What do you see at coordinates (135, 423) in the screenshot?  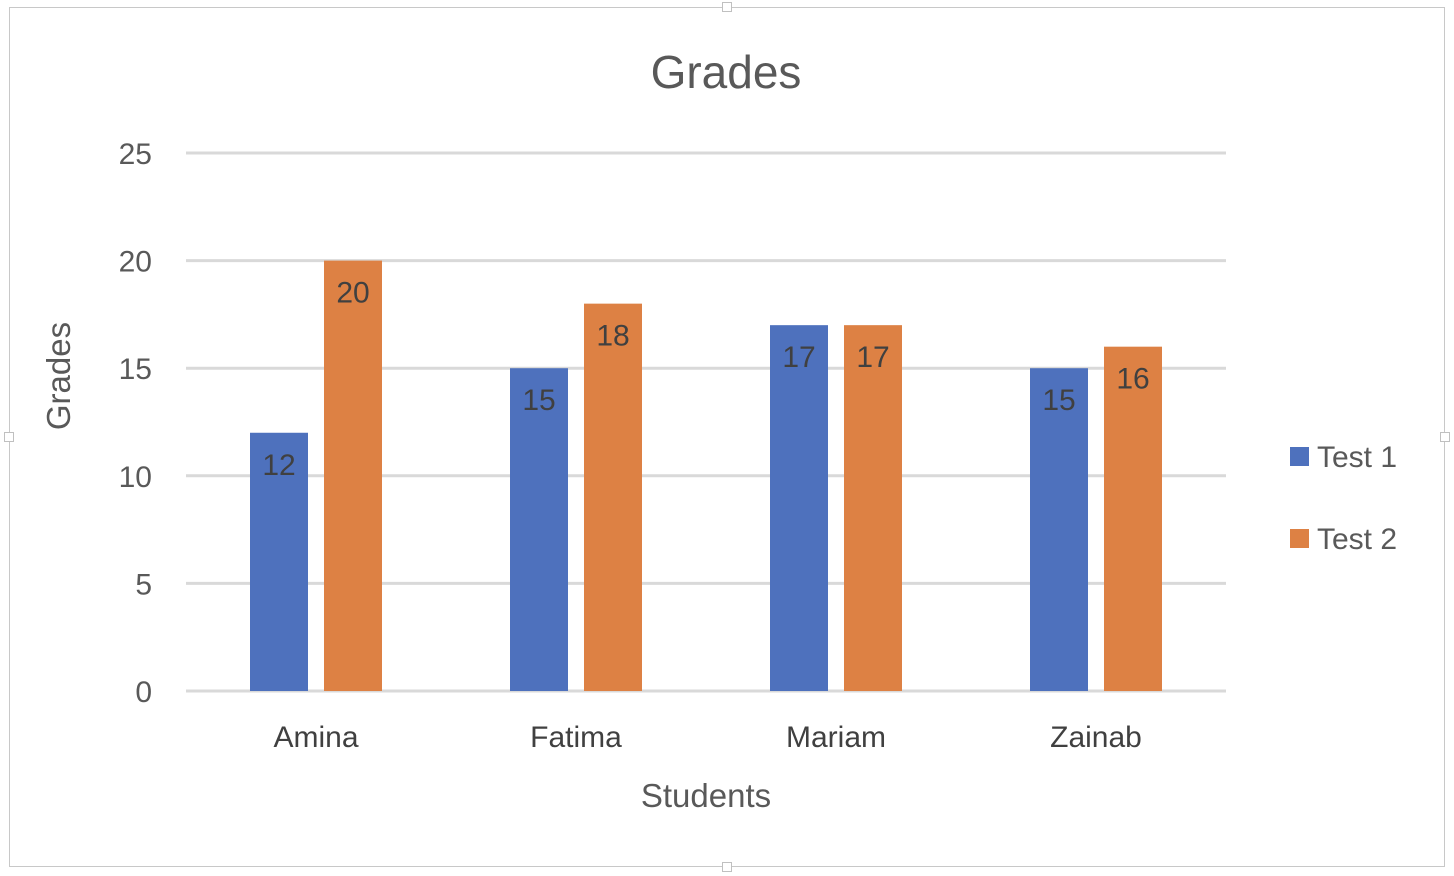 I see `y-axis-ticks: 0 5 10 15 20 25` at bounding box center [135, 423].